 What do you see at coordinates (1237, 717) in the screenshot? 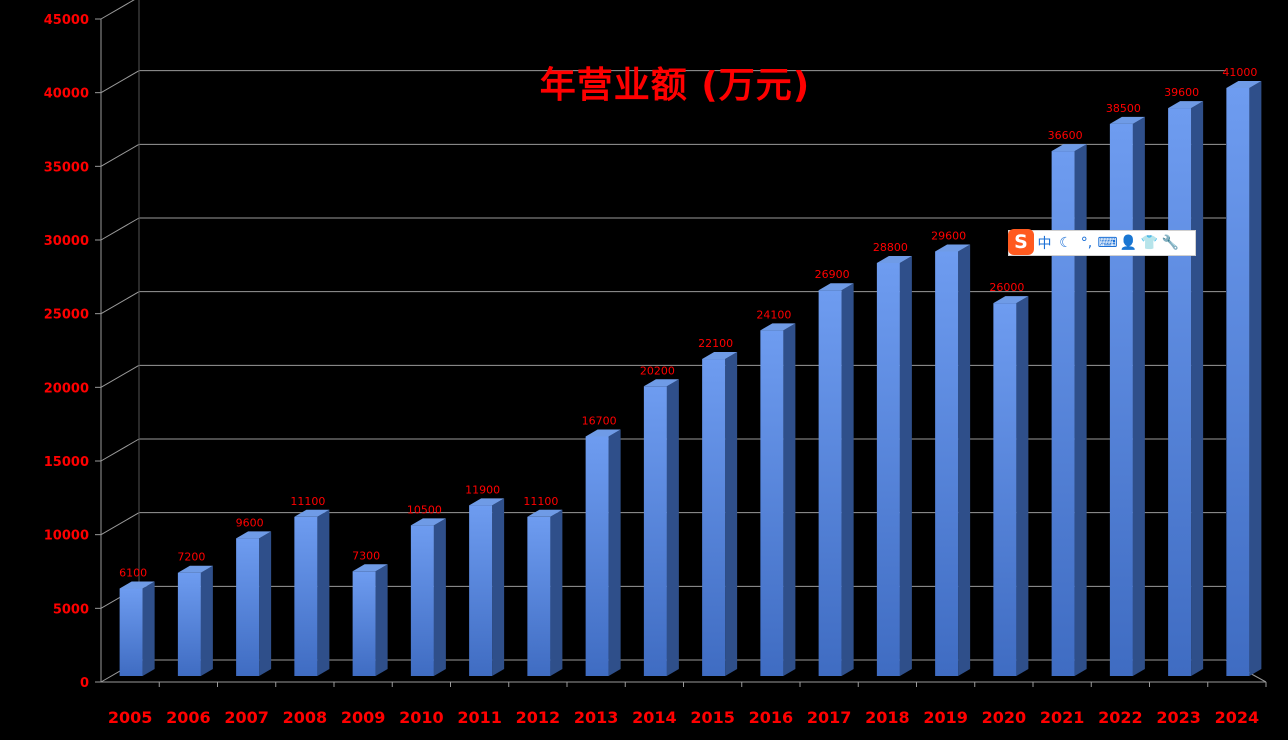
I see `x-tick-label: 2024` at bounding box center [1237, 717].